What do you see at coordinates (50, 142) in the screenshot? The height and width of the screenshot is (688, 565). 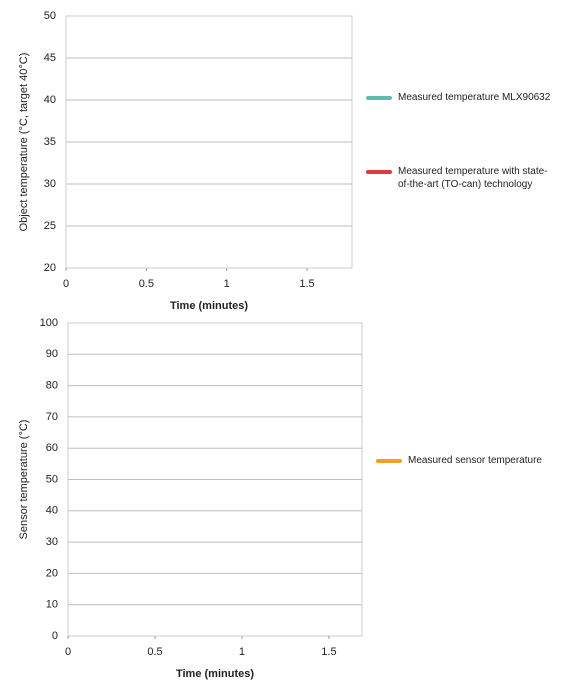 I see `y-tick-label: 35` at bounding box center [50, 142].